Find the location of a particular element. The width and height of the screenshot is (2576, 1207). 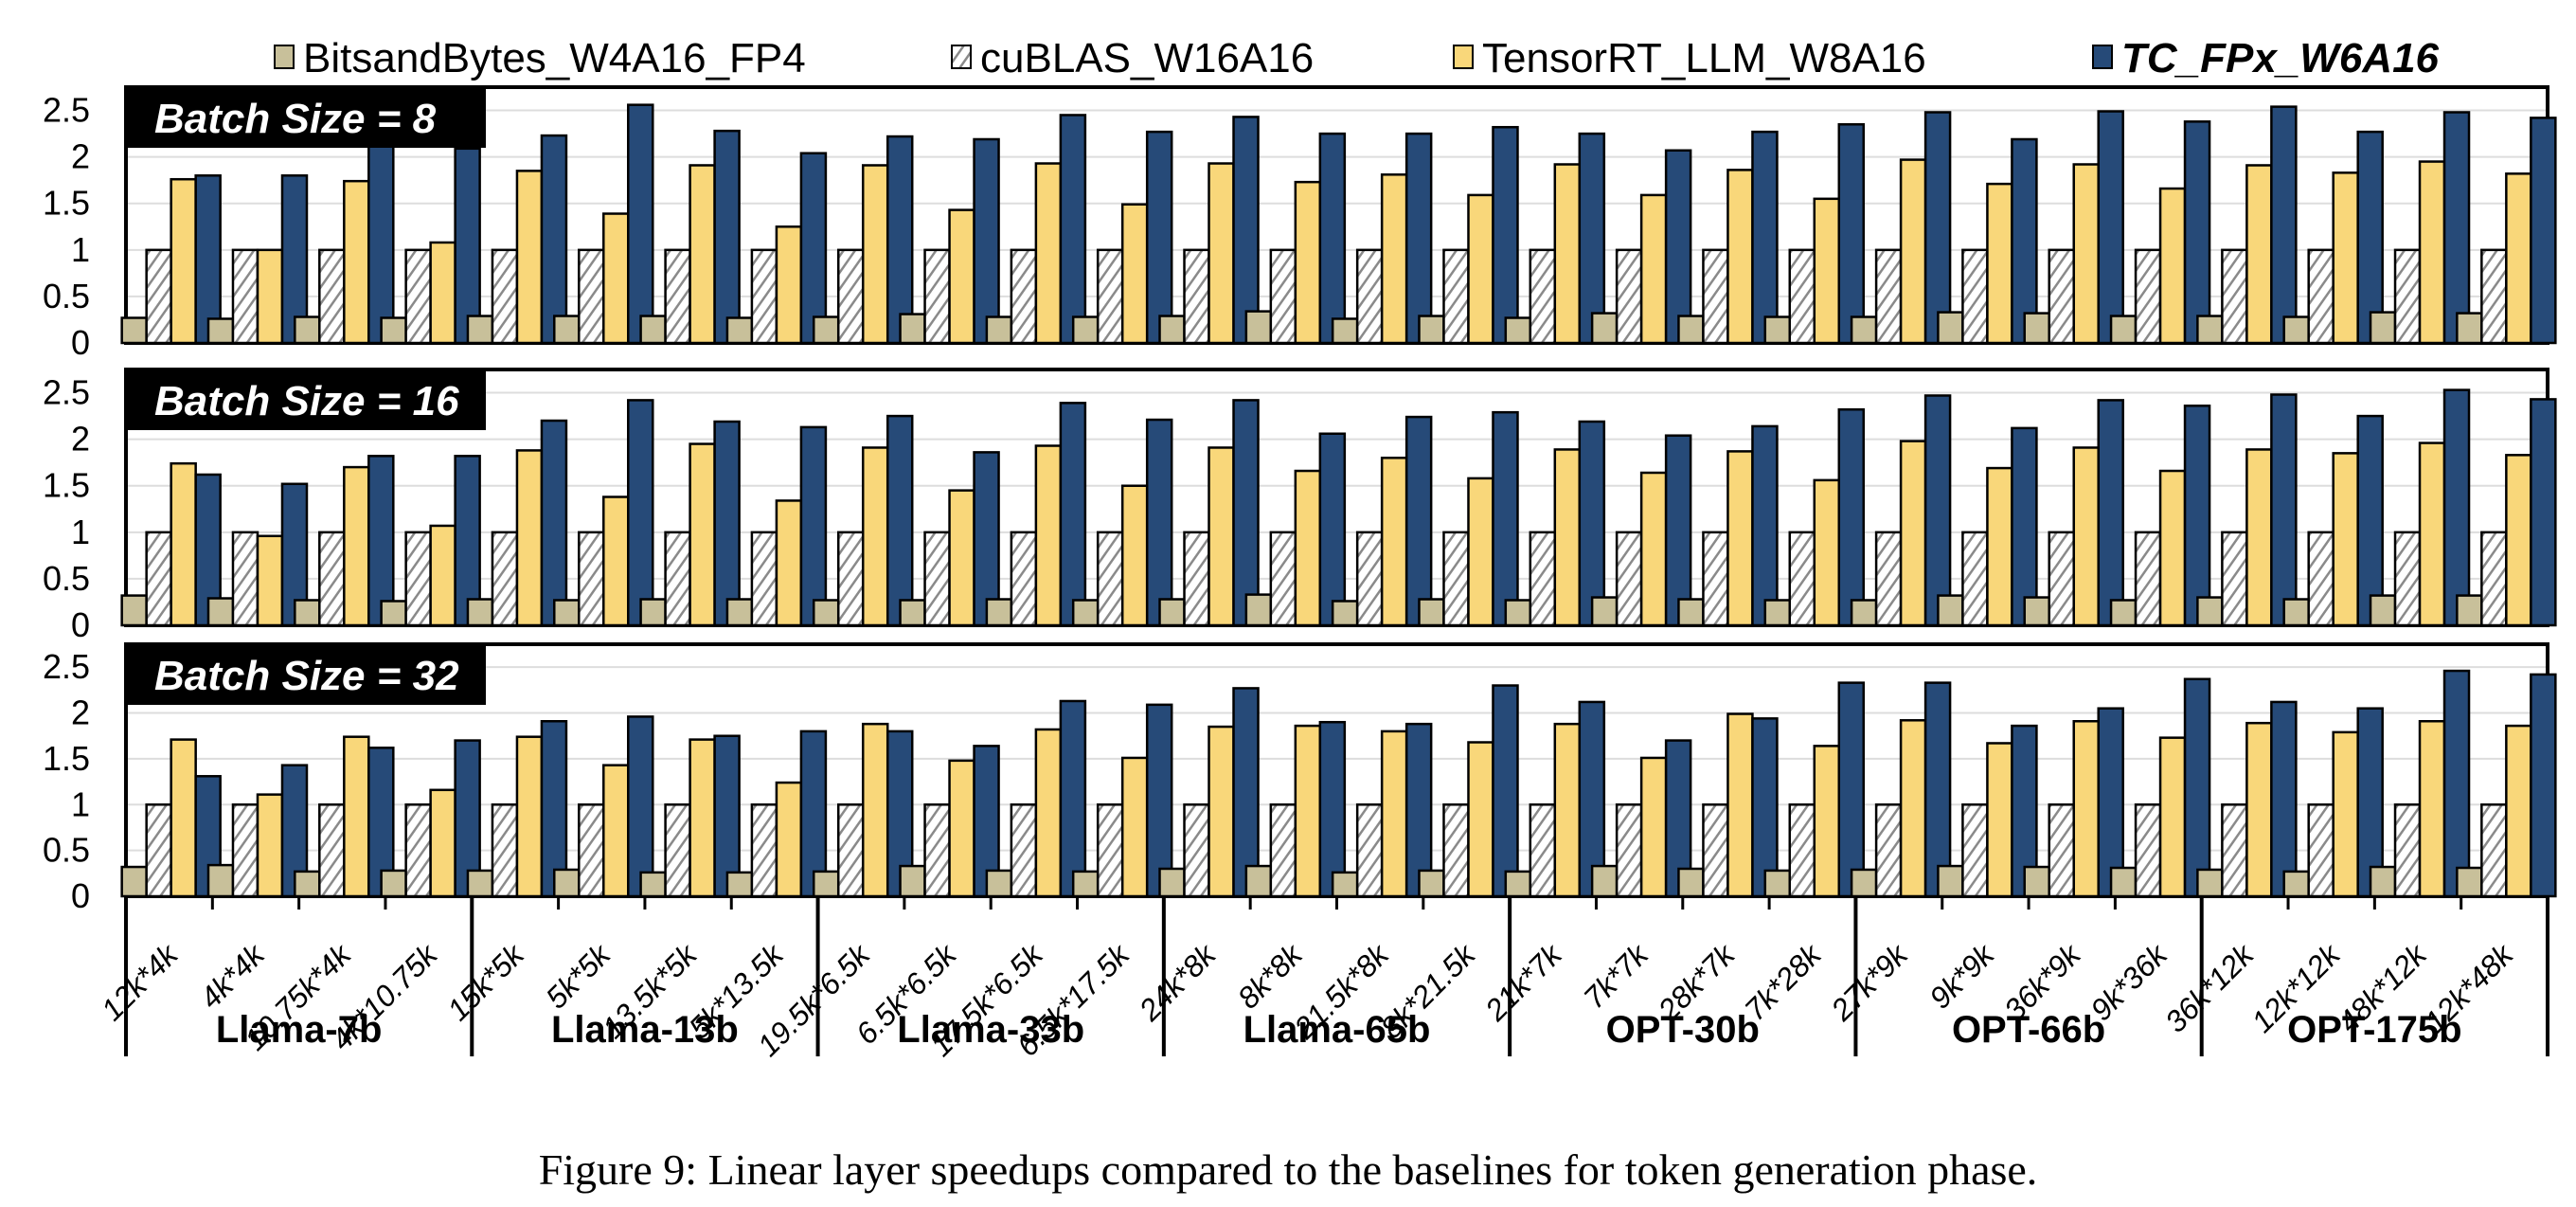

panel-label: Batch Size = 16 is located at coordinates (306, 399).